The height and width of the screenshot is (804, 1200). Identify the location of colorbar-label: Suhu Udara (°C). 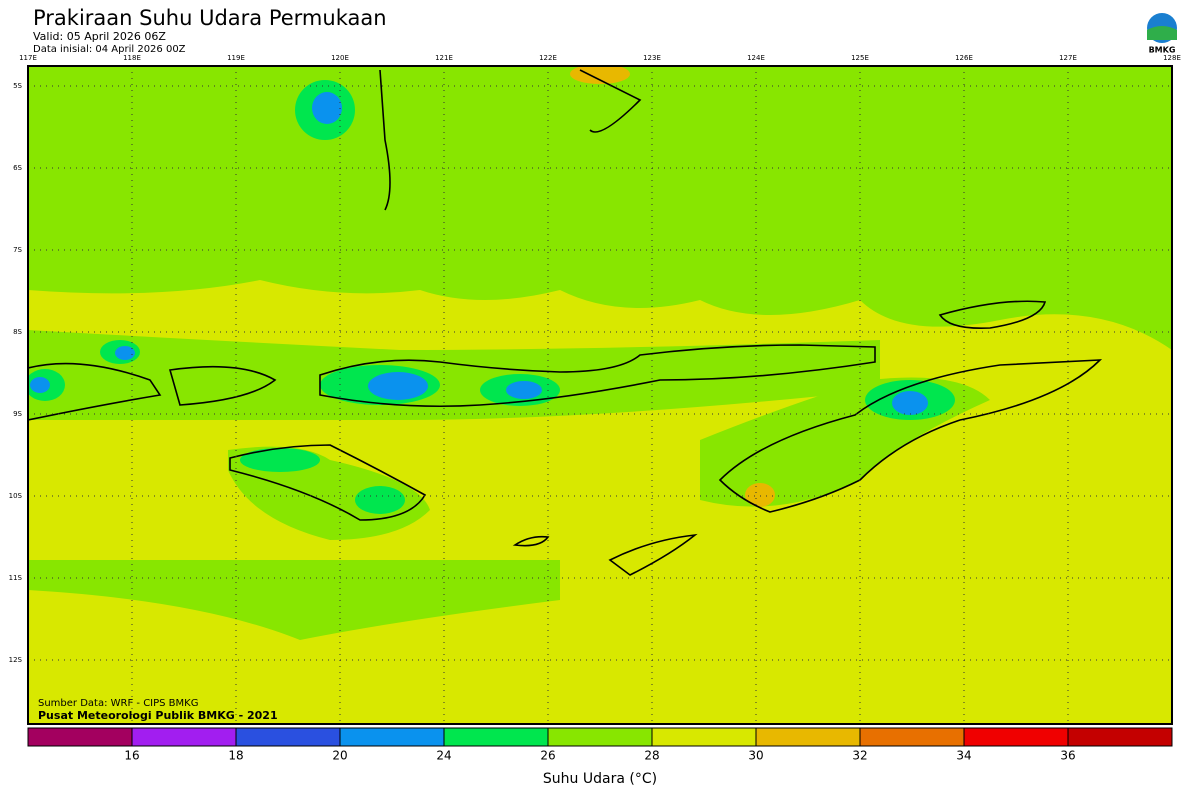
(600, 779).